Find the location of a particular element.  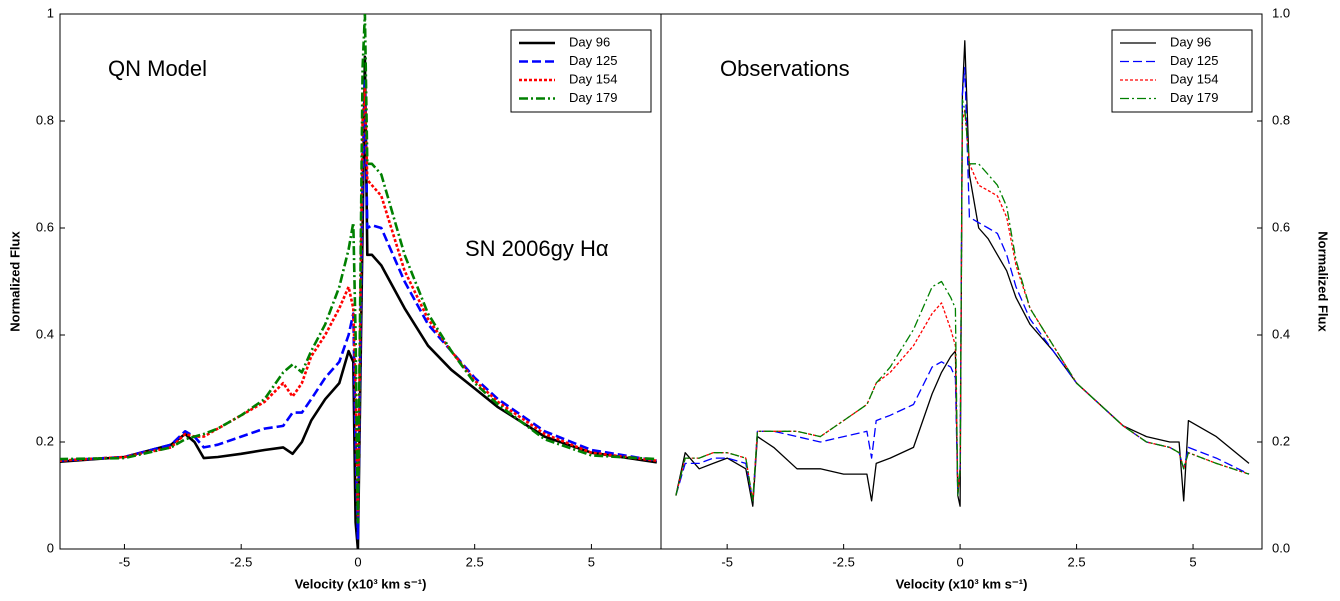

y-tick-label: 0.0 is located at coordinates (1281, 547).